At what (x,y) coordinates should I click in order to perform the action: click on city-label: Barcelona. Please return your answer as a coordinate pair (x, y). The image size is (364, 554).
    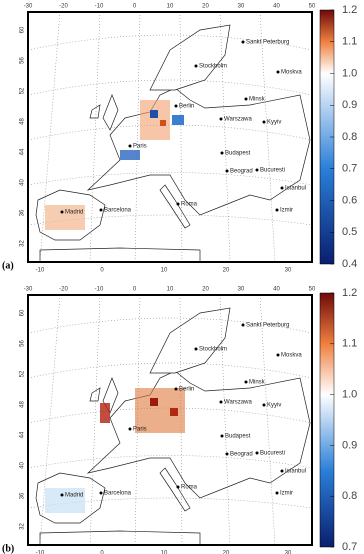
    Looking at the image, I should click on (118, 494).